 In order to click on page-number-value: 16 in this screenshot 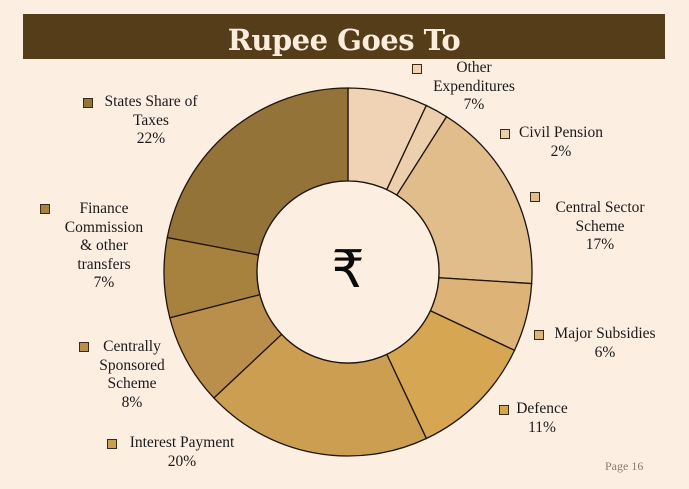, I will do `click(637, 466)`.